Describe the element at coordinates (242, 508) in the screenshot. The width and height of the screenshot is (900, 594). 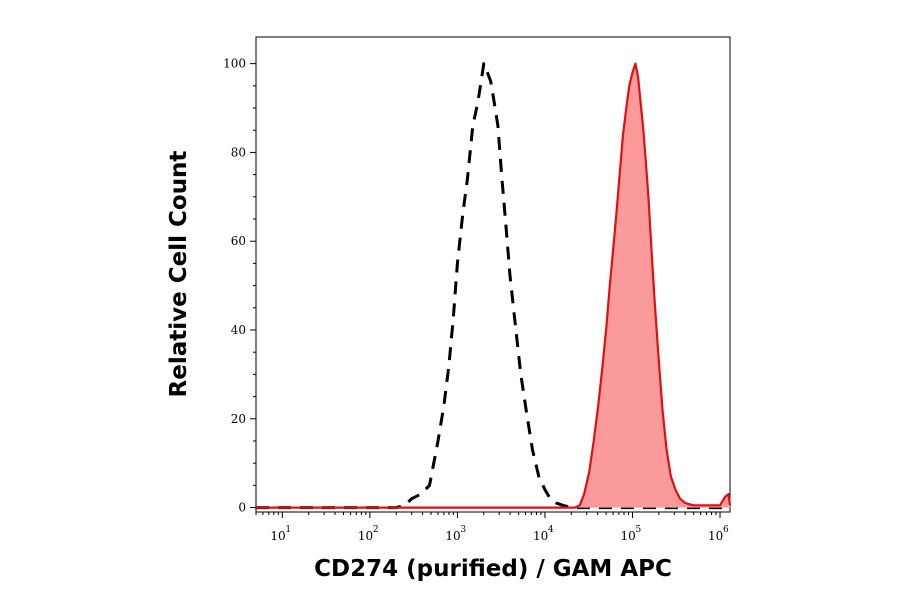
I see `y-tick-label: 0` at that location.